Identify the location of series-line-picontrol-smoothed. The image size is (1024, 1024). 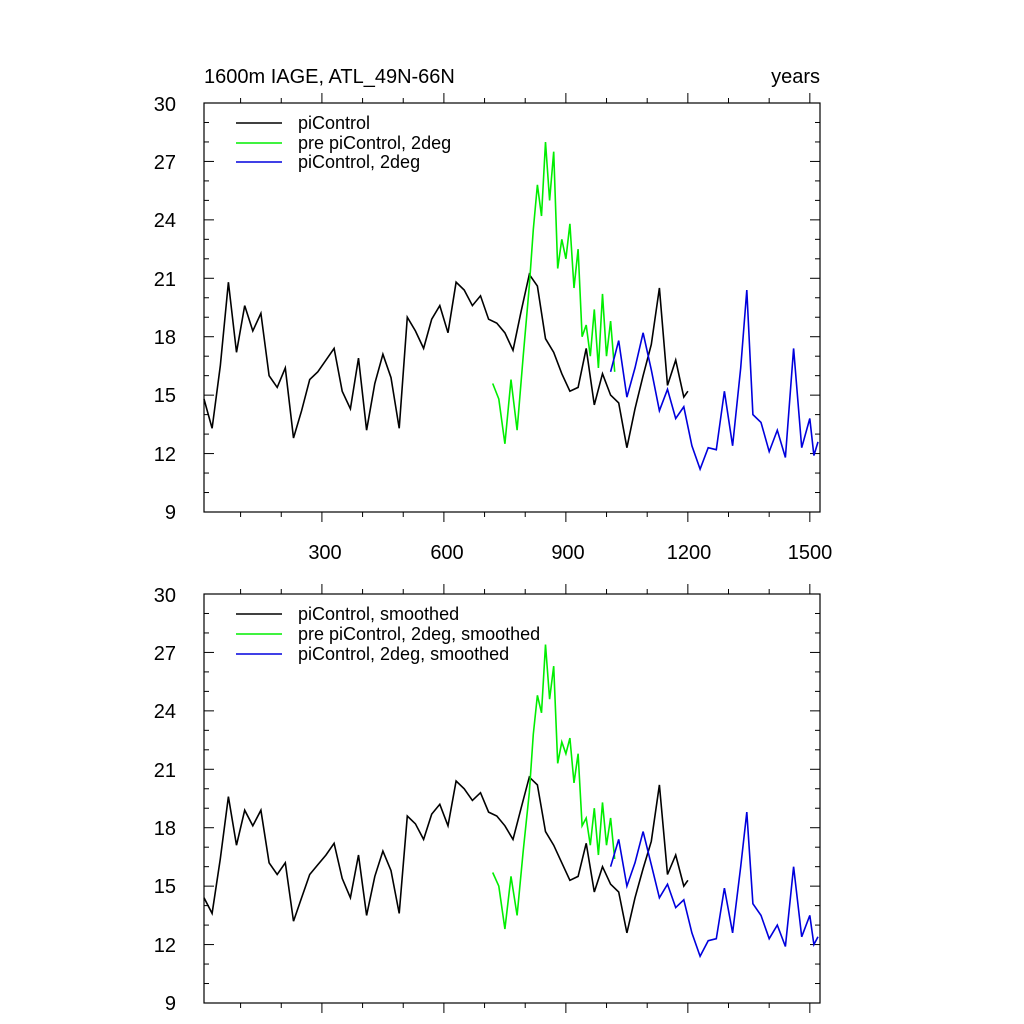
(446, 854).